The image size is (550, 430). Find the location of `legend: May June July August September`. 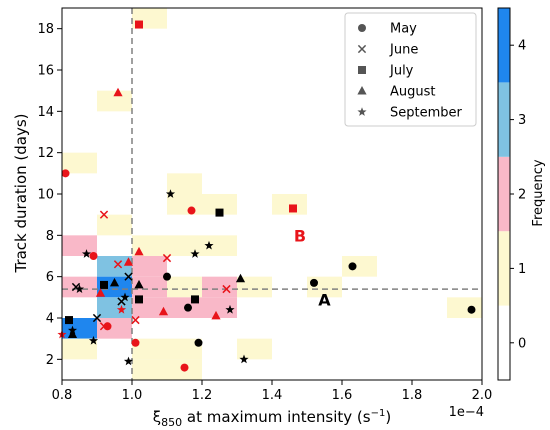

legend: May June July August September is located at coordinates (410, 69).